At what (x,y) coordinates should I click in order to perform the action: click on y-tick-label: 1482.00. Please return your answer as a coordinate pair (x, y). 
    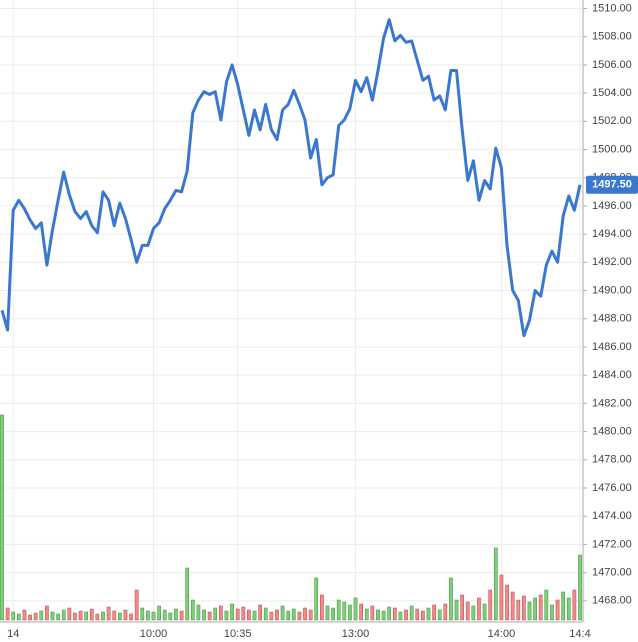
    Looking at the image, I should click on (612, 403).